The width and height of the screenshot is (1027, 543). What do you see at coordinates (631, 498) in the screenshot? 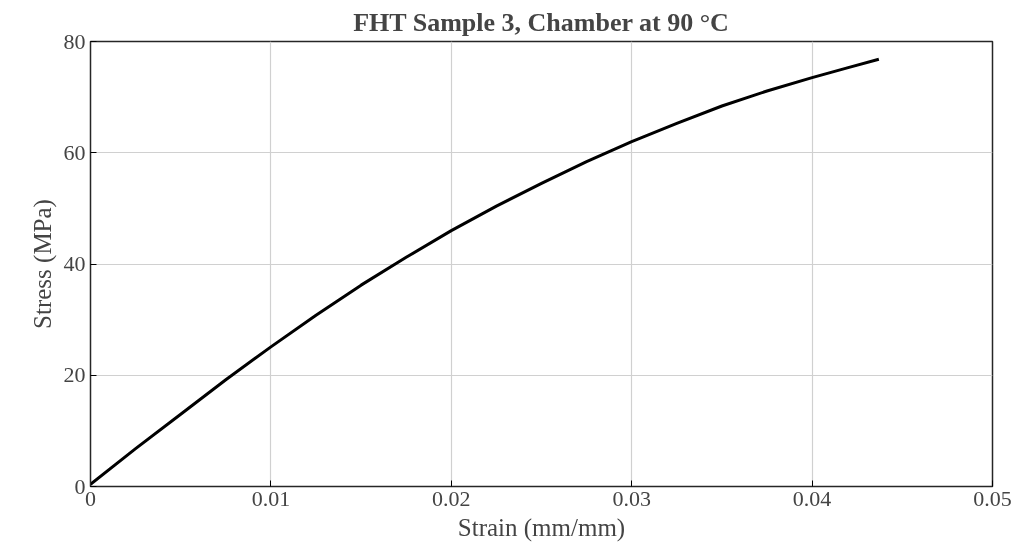
I see `x-tick-label: 0.03` at bounding box center [631, 498].